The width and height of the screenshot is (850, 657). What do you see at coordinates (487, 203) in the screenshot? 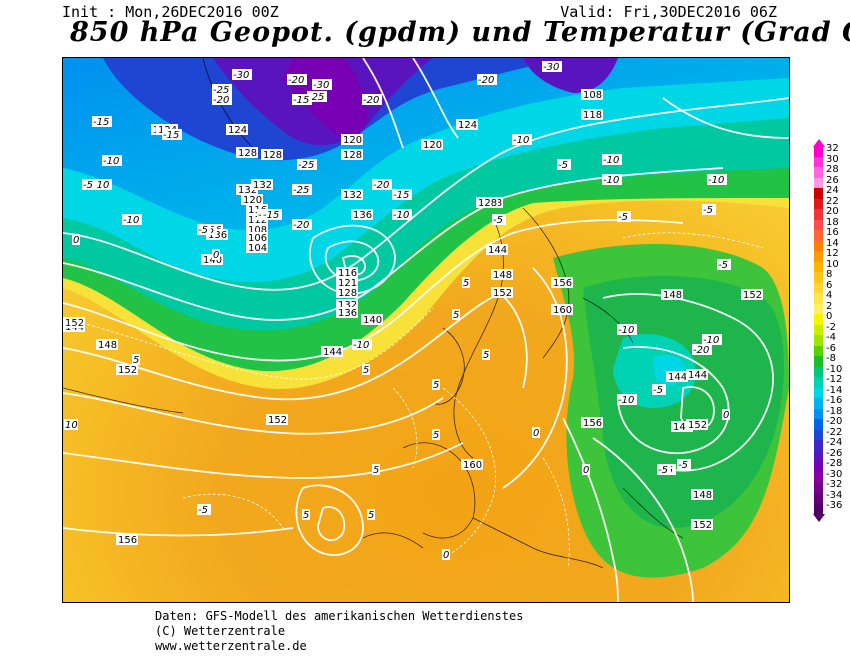
I see `geopotential-label: 128` at bounding box center [487, 203].